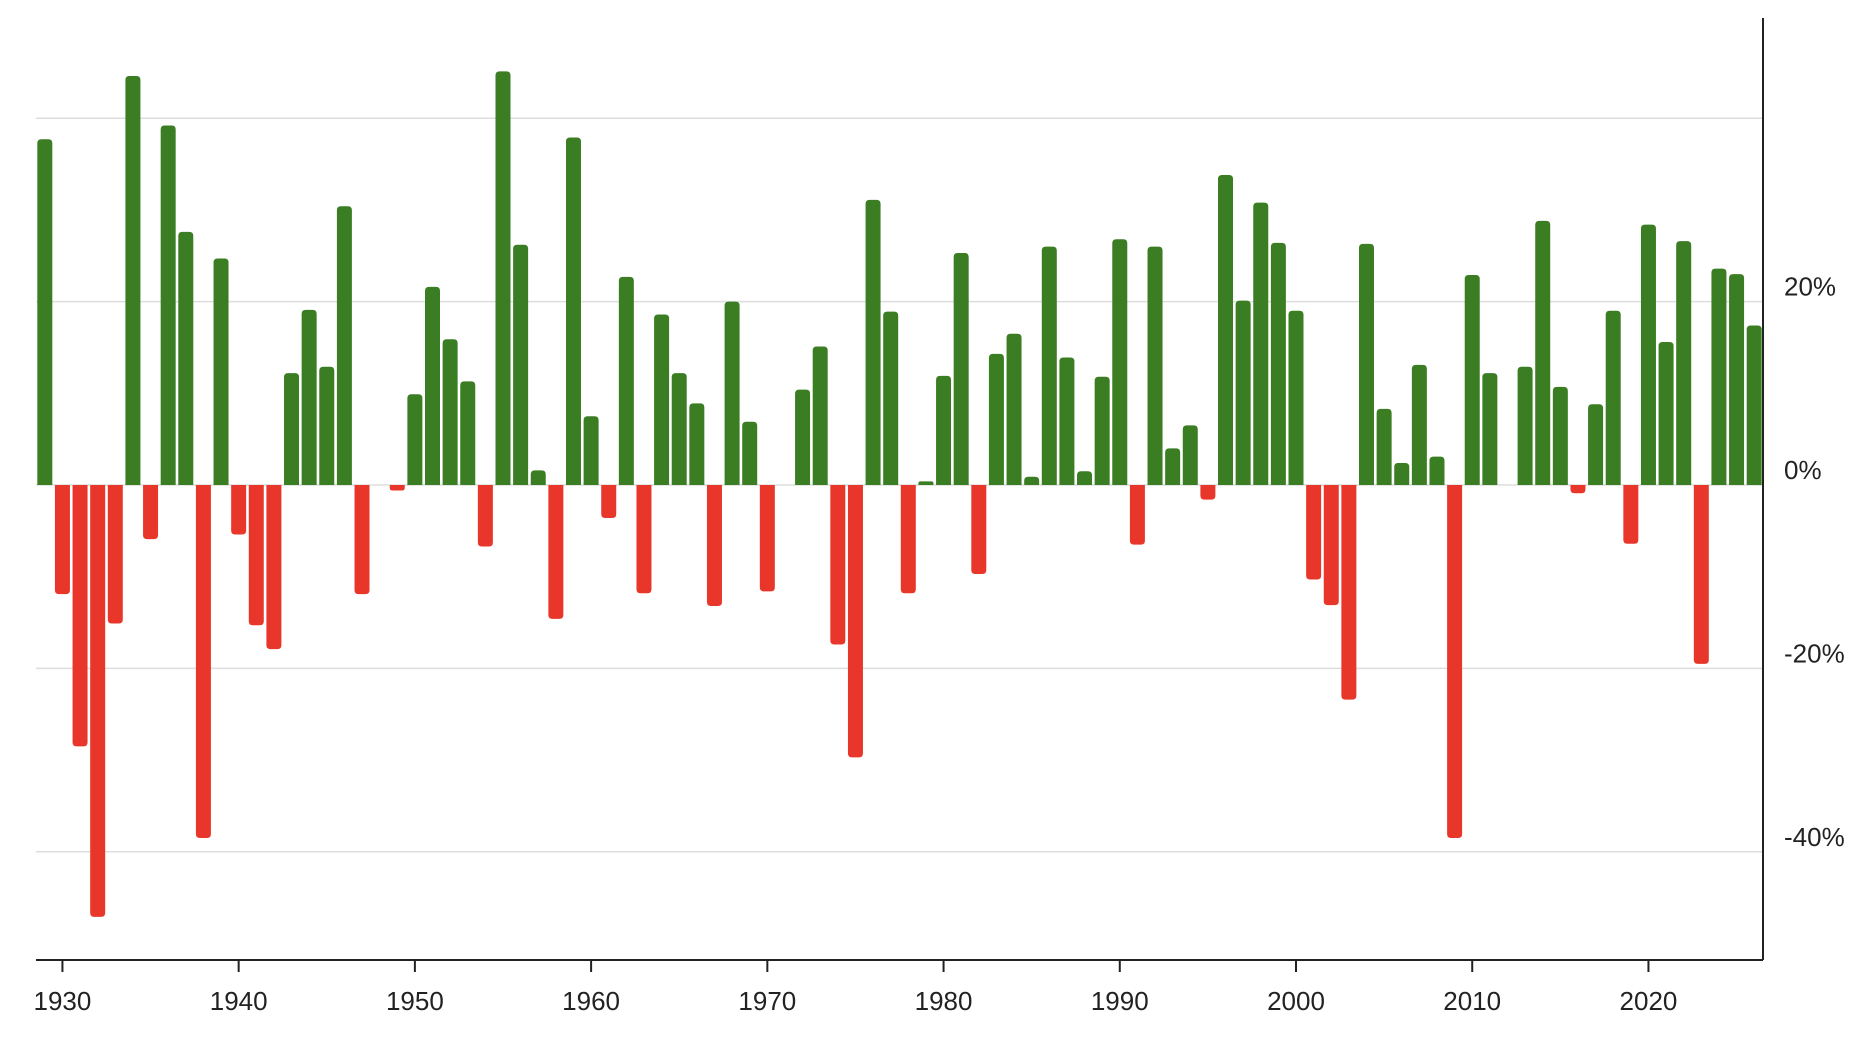 Image resolution: width=1850 pixels, height=1038 pixels. I want to click on bar-1938, so click(203, 662).